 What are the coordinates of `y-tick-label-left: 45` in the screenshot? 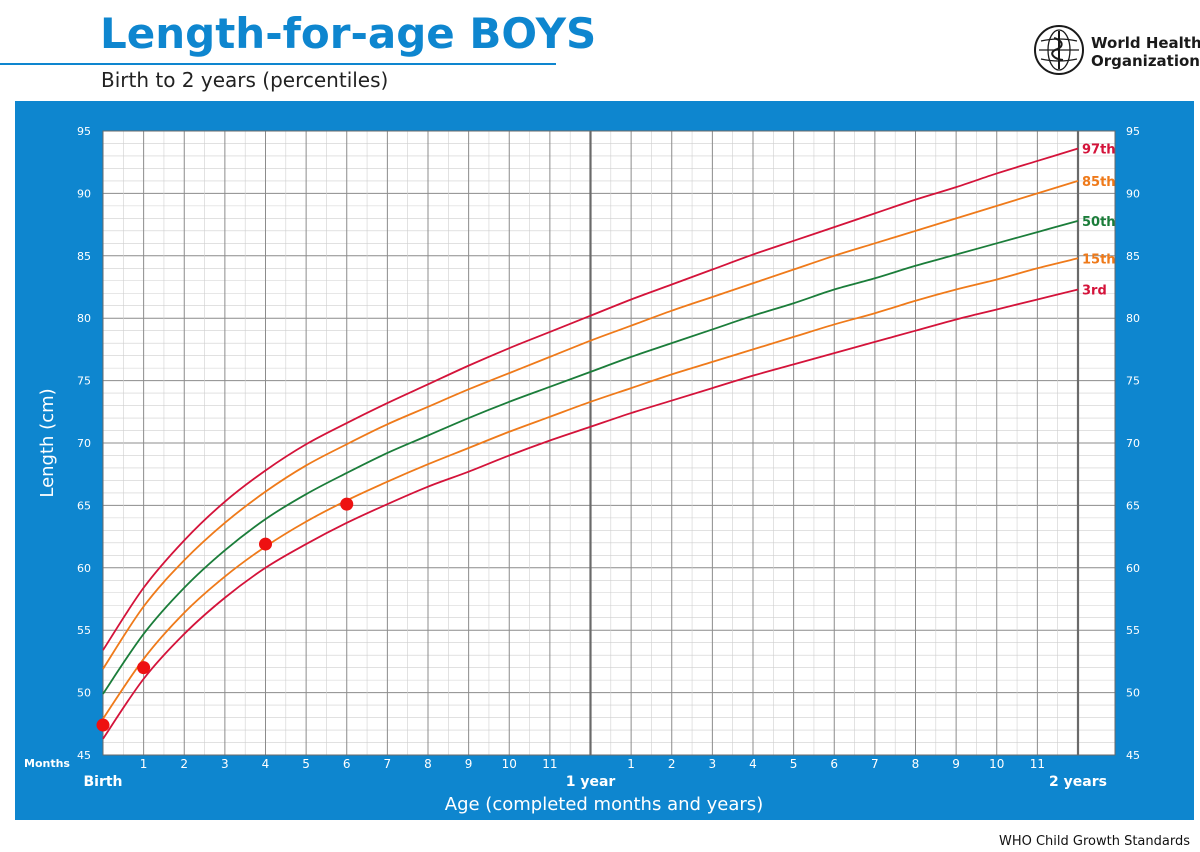 It's located at (84, 755).